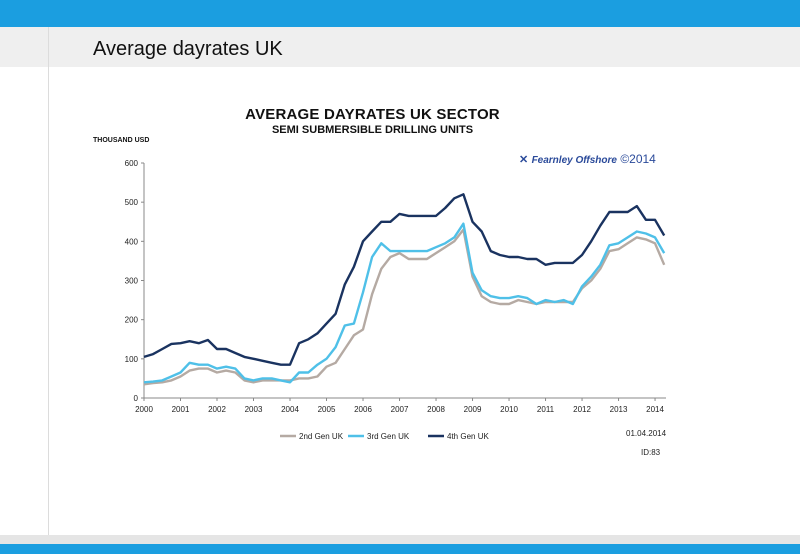 Image resolution: width=800 pixels, height=554 pixels. I want to click on x-tick-label: 2001, so click(181, 409).